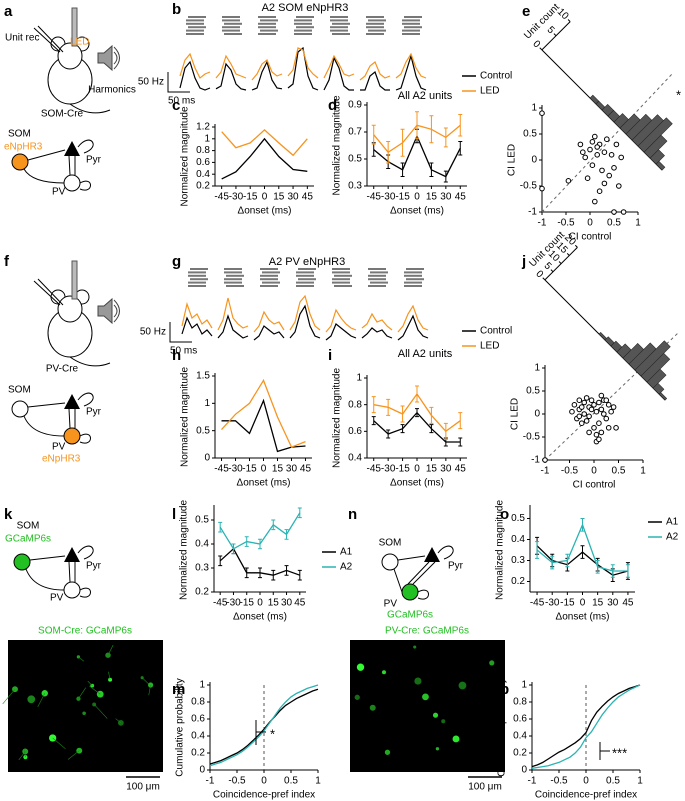 Image resolution: width=685 pixels, height=801 pixels. Describe the element at coordinates (570, 471) in the screenshot. I see `x-tick-label: -0.5` at that location.